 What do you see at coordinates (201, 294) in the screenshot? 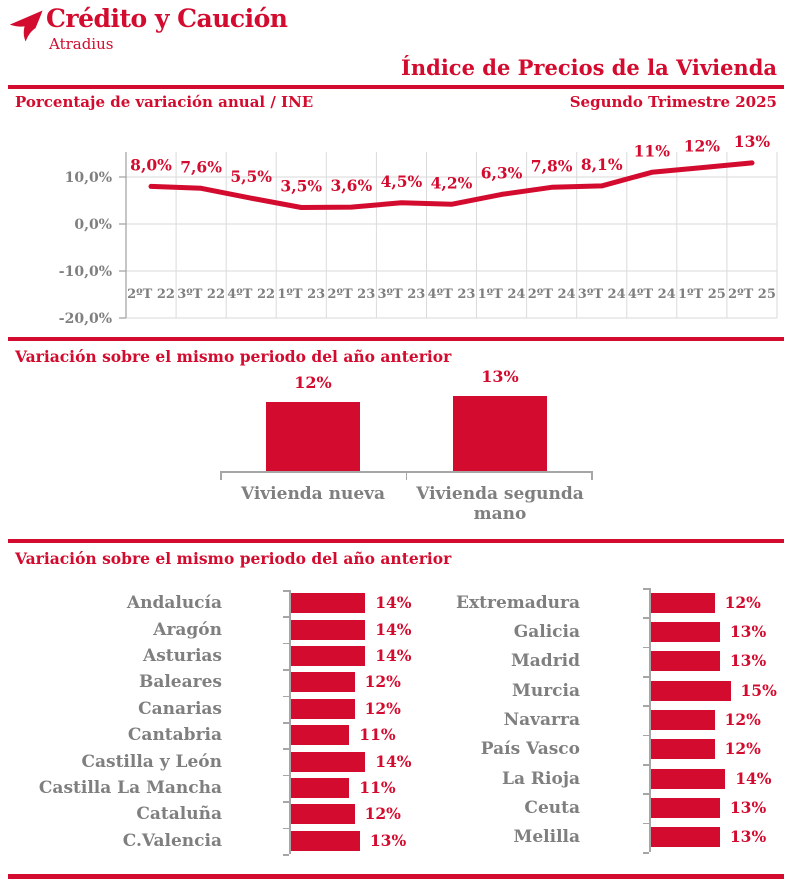
I see `x-category-label: 3ºT 22` at bounding box center [201, 294].